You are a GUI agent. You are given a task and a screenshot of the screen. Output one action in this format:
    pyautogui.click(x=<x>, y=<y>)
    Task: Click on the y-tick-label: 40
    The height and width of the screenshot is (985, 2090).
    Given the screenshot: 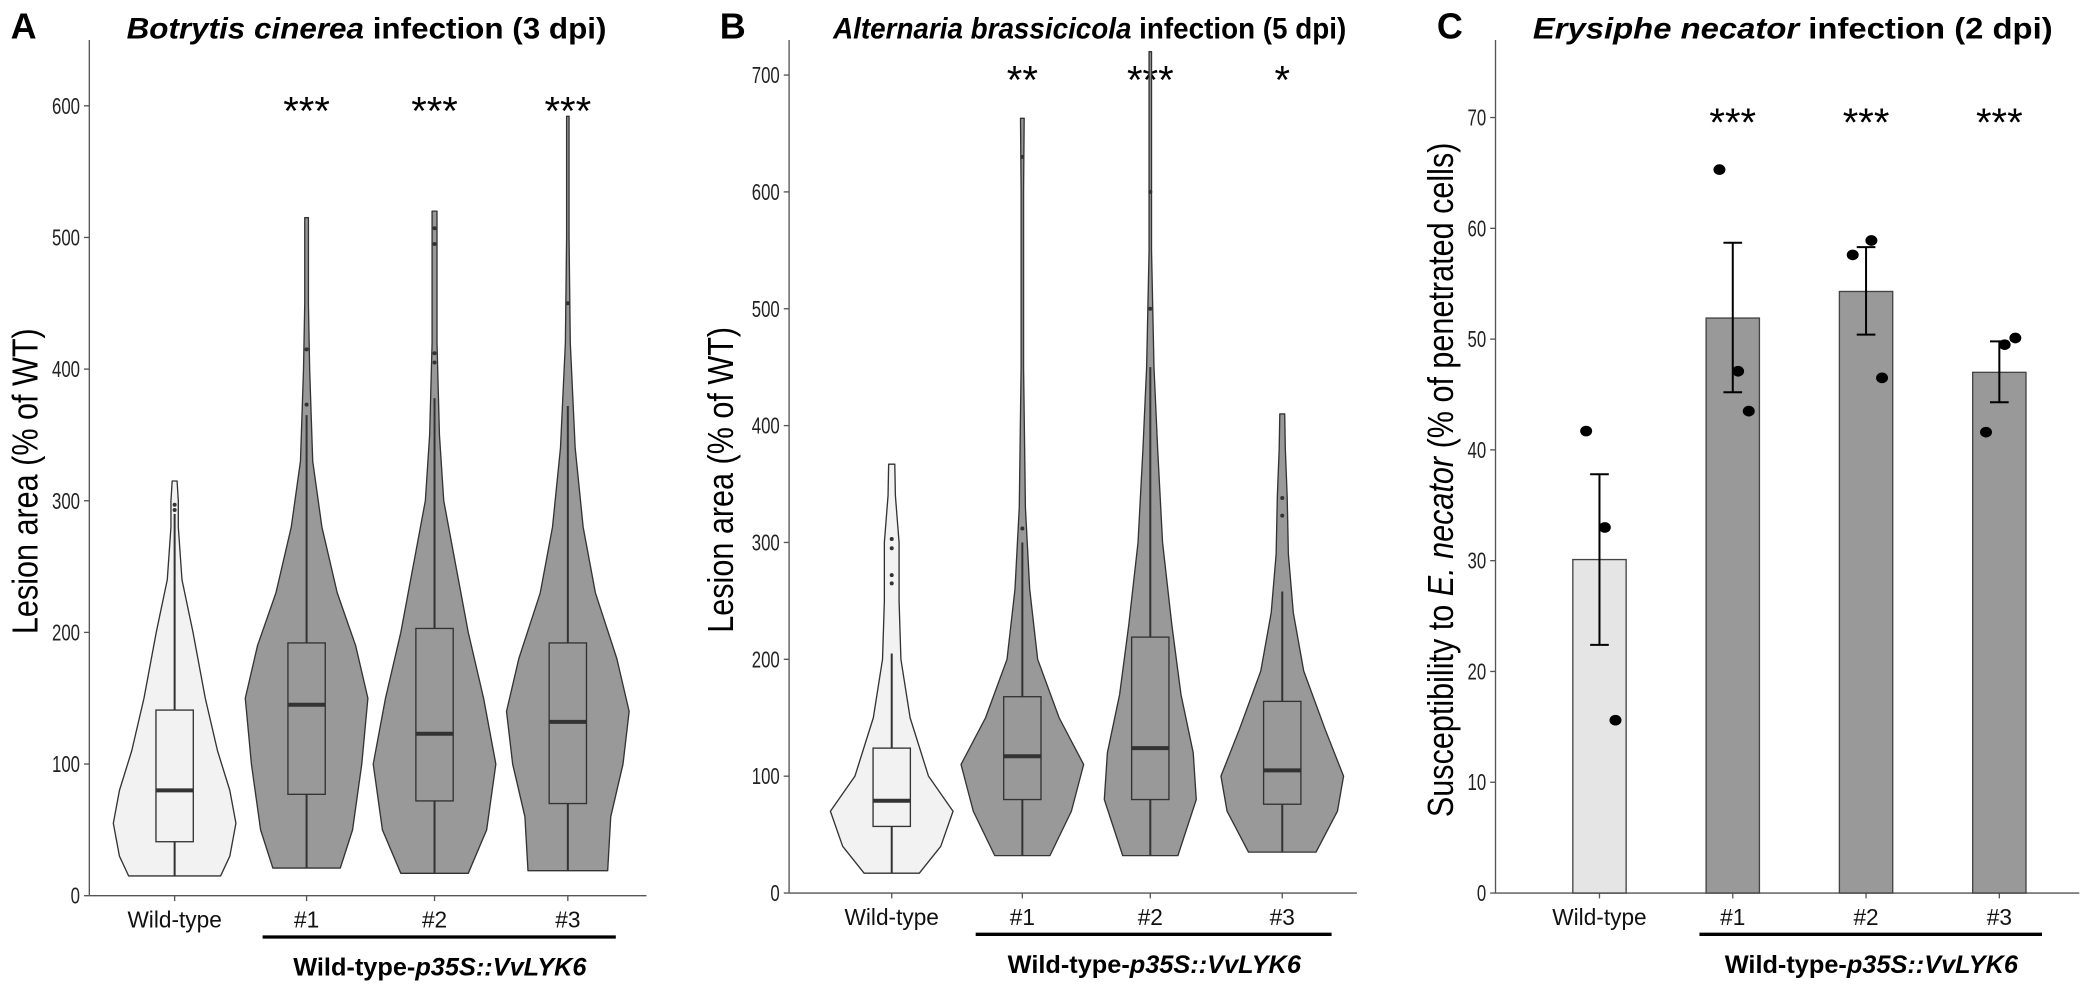 What is the action you would take?
    pyautogui.click(x=1477, y=450)
    